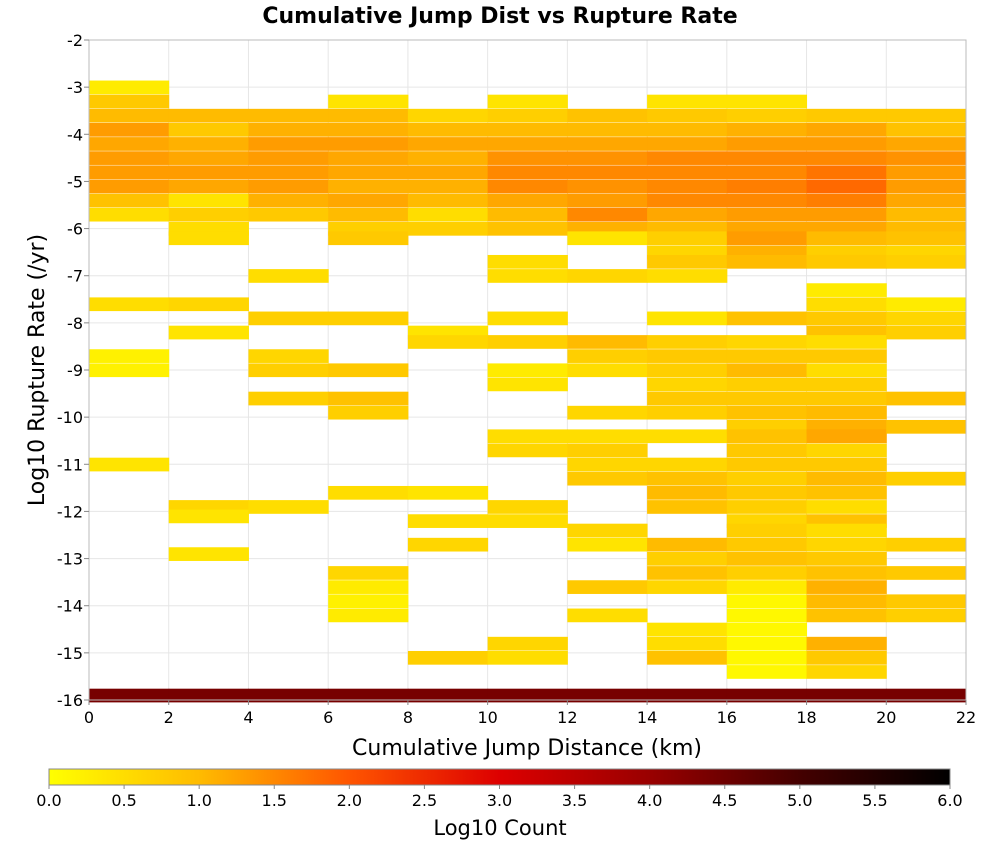 This screenshot has height=854, width=1000. I want to click on colorbar-tick-label: 6.0, so click(949, 800).